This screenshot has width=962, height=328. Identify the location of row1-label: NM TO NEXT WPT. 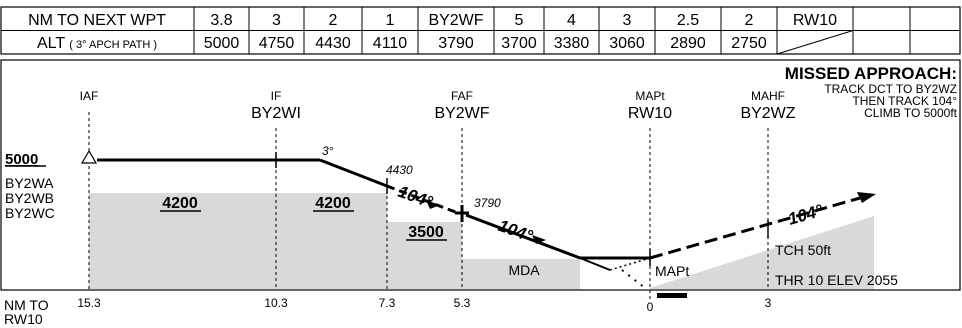
(97, 20).